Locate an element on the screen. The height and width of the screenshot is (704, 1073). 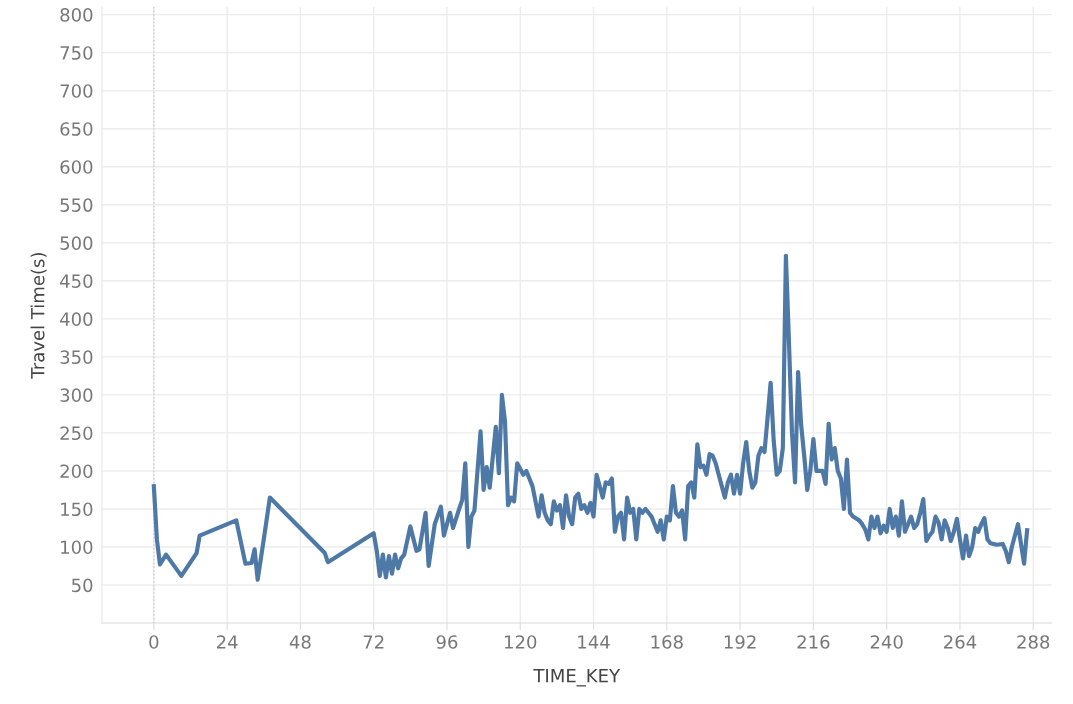
y-tick-label: 800 is located at coordinates (76, 15).